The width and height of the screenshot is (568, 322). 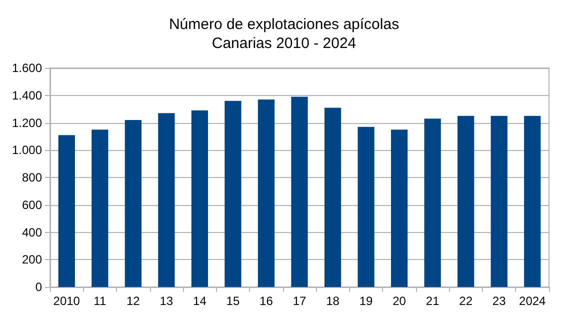 What do you see at coordinates (32, 177) in the screenshot?
I see `y-tick-label: 800` at bounding box center [32, 177].